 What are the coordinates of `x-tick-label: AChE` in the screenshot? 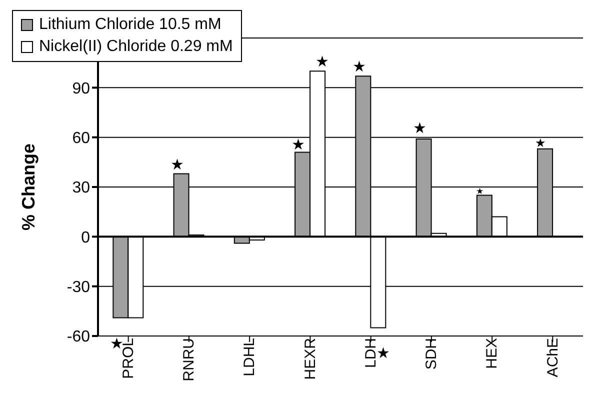 It's located at (553, 358).